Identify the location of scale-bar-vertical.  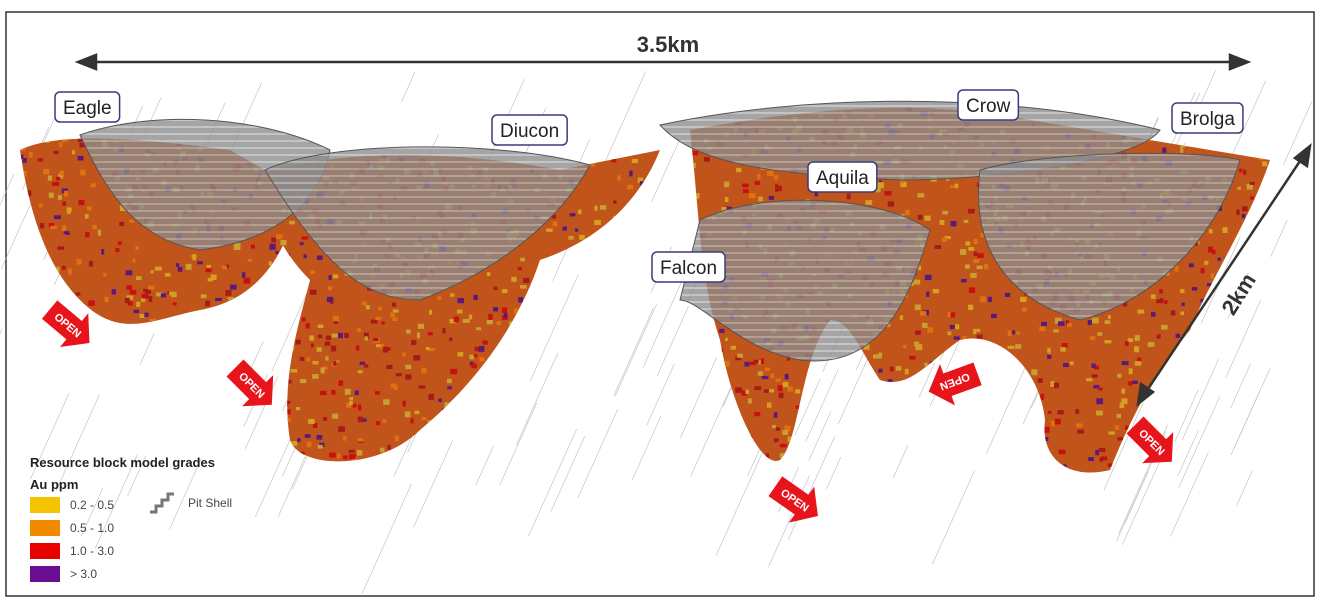
(1224, 275).